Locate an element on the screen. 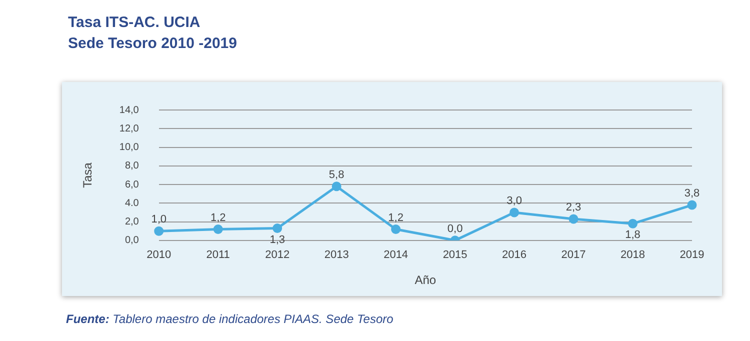 This screenshot has width=750, height=341. x-tick-label: 2014 is located at coordinates (396, 255).